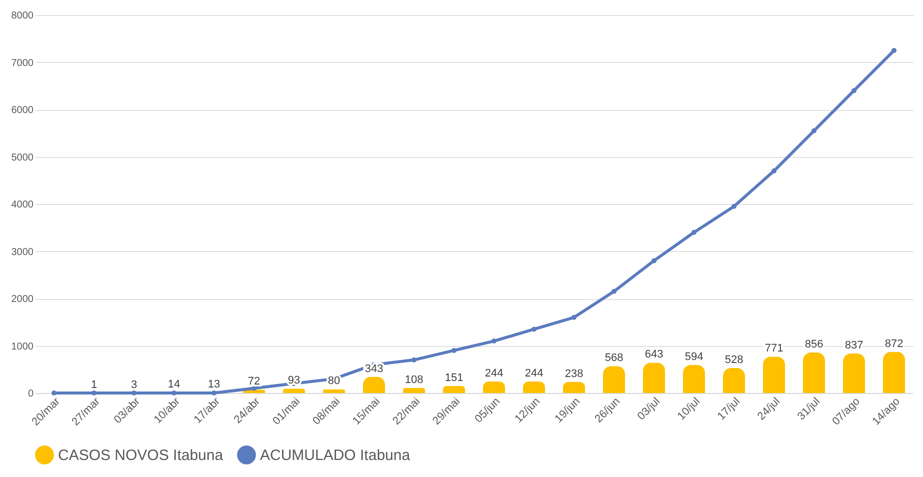  What do you see at coordinates (454, 378) in the screenshot?
I see `data-label: 151` at bounding box center [454, 378].